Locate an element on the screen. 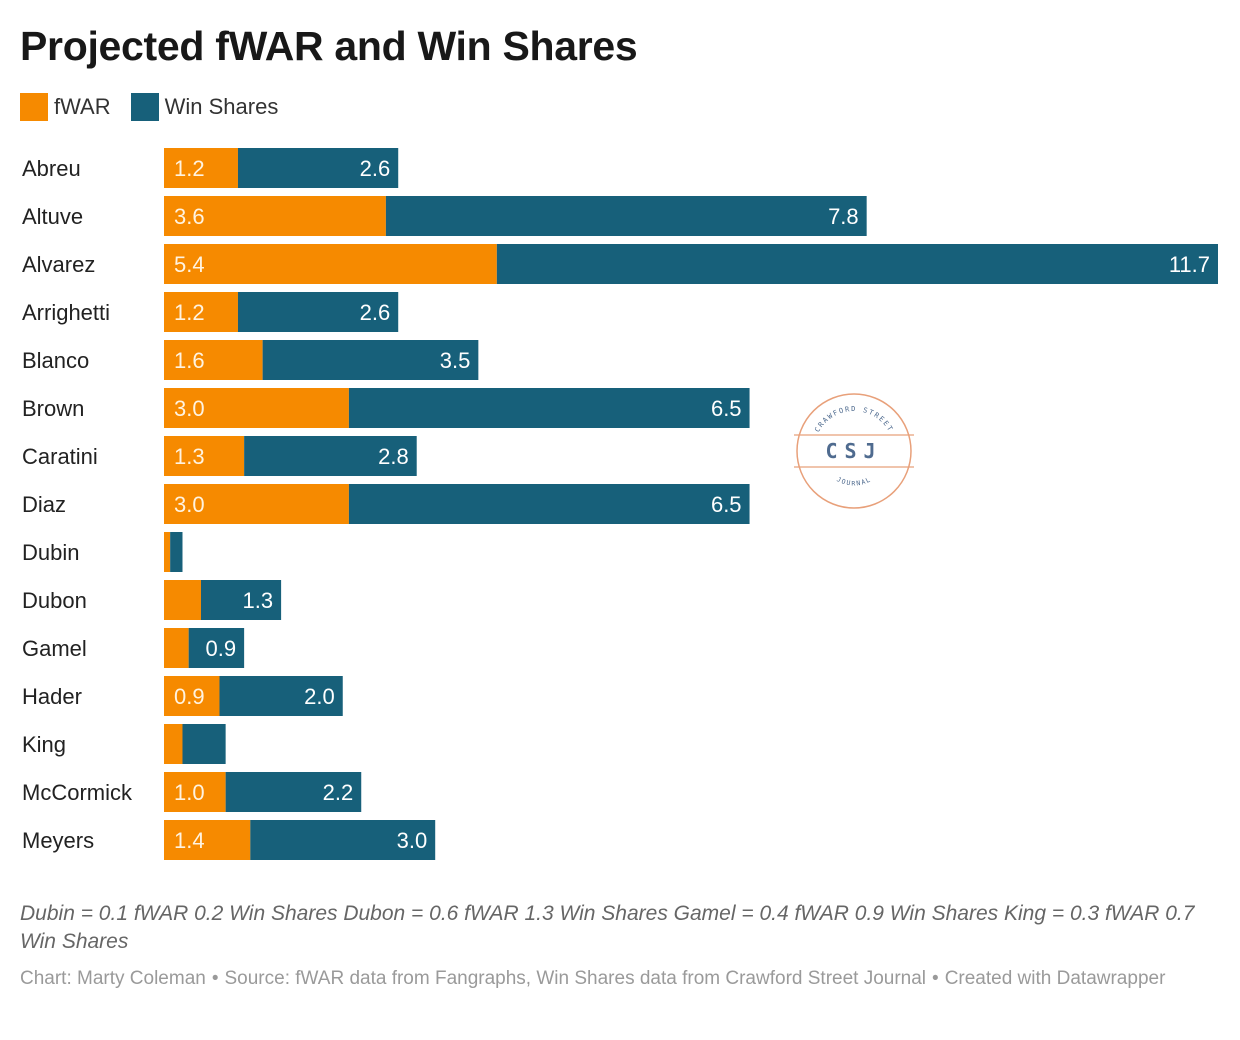 The height and width of the screenshot is (1040, 1240). legend-item-win-shares: Win Shares is located at coordinates (204, 107).